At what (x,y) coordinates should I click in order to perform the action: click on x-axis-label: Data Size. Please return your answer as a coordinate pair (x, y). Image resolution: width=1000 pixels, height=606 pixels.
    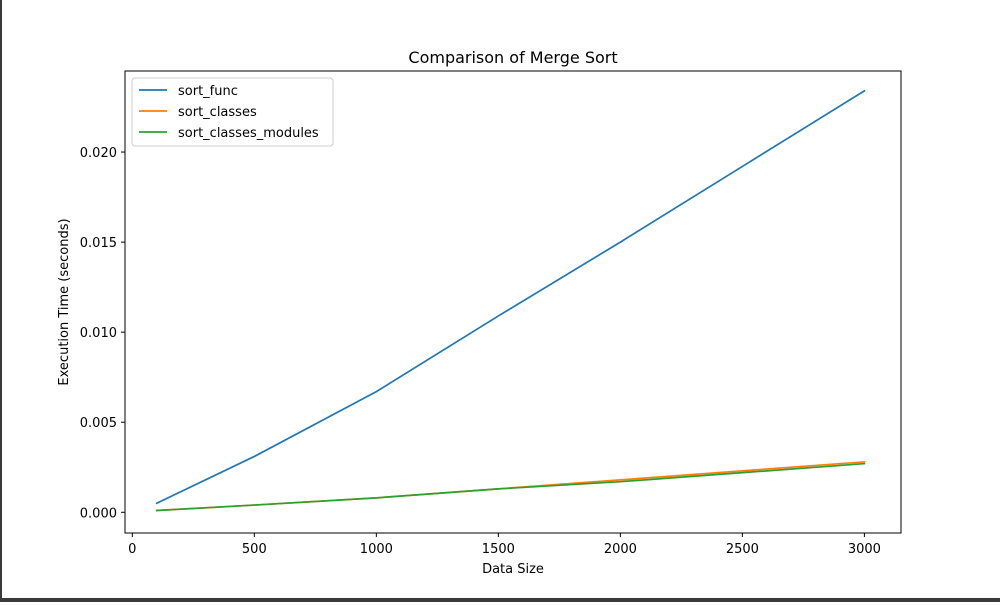
    Looking at the image, I should click on (513, 569).